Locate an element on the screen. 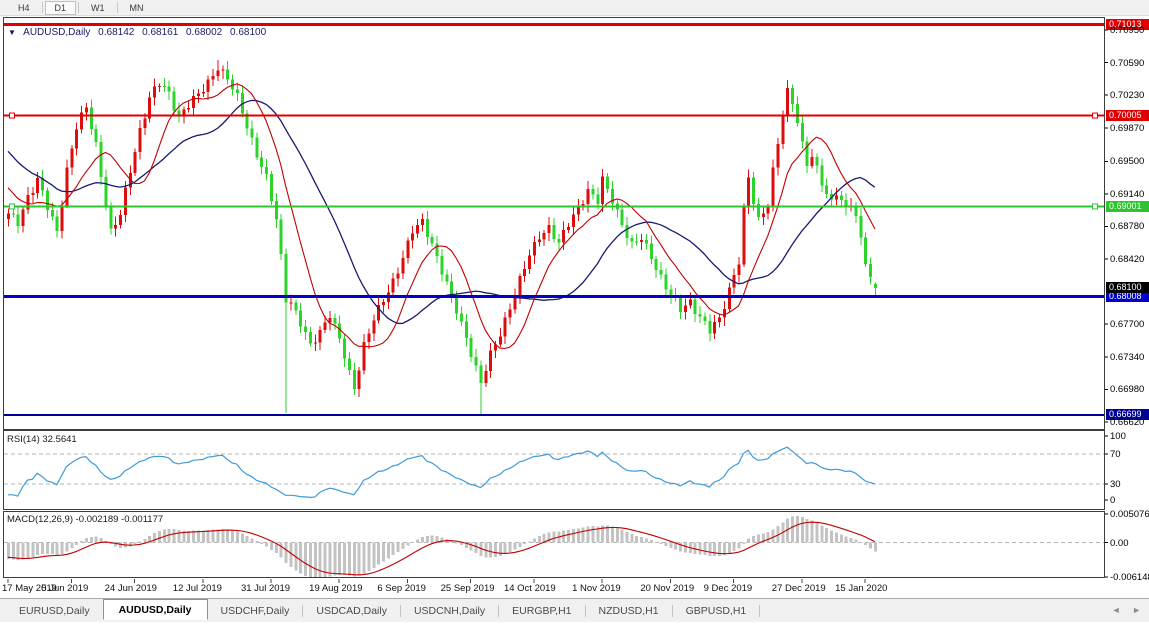 The image size is (1149, 627). tab-usdchf-daily: USDCHF,Daily is located at coordinates (255, 610).